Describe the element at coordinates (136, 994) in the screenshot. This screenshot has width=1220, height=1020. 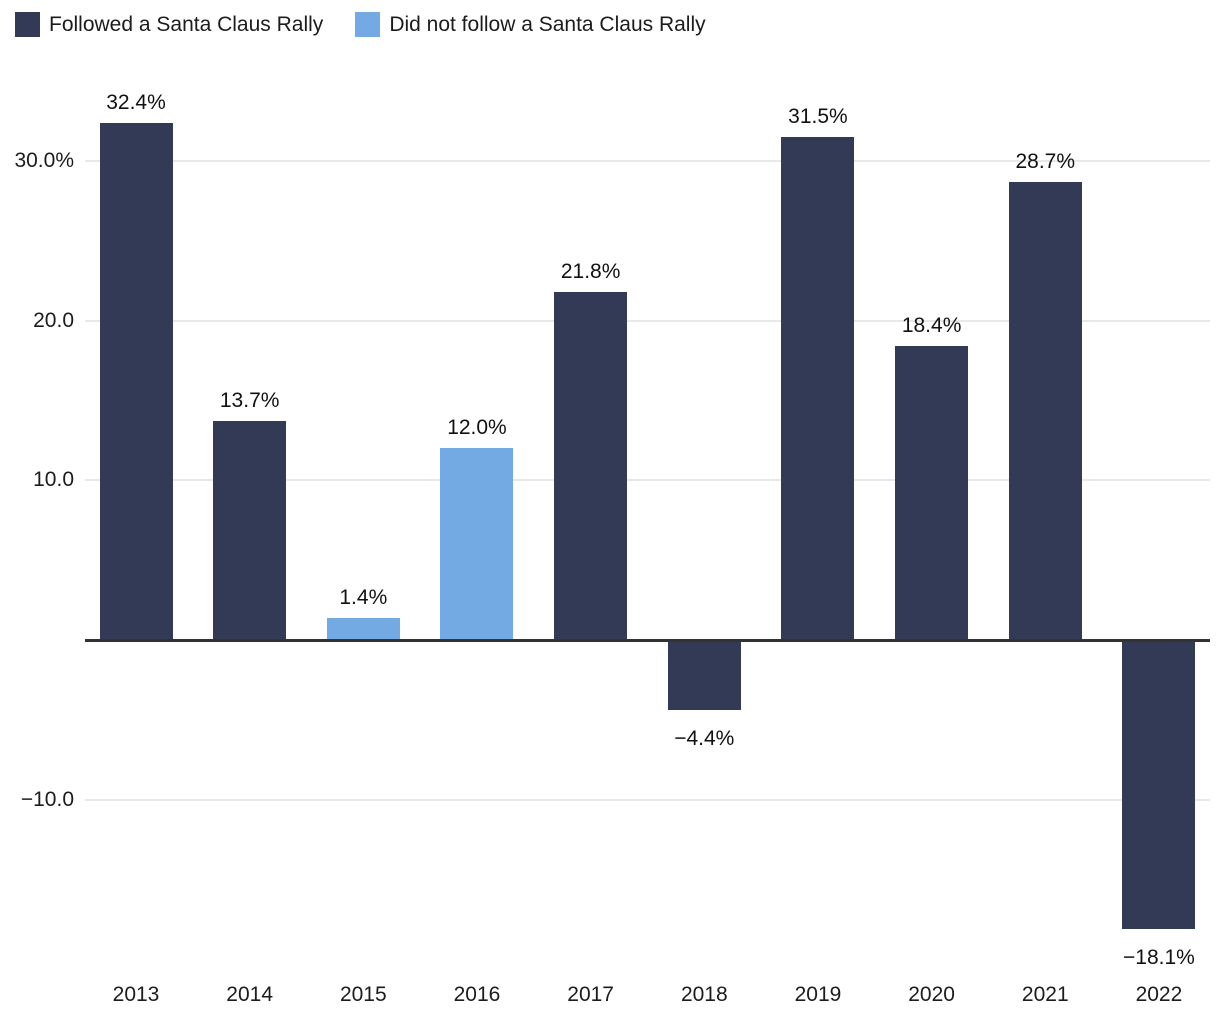
I see `x-axis-label-2013: 2013` at that location.